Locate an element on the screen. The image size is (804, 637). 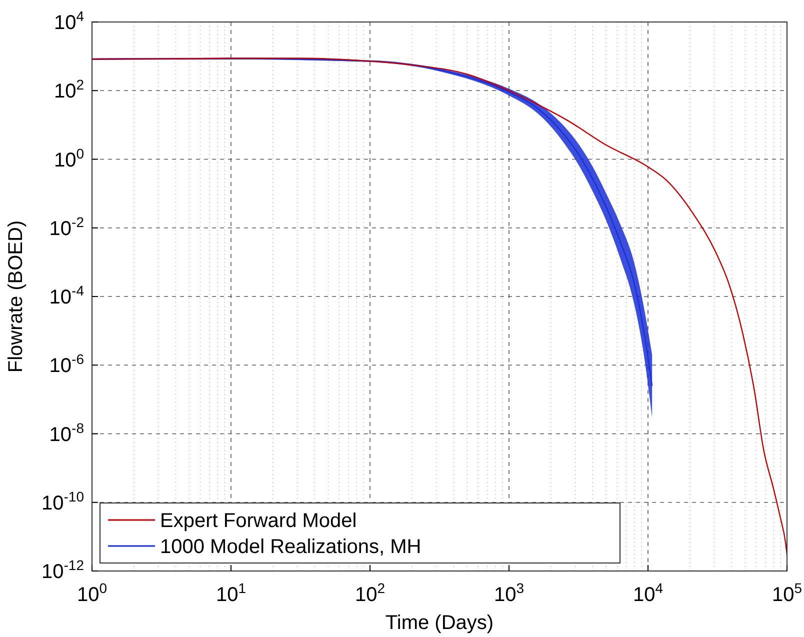
x-tick-label: 10$^{4}$ is located at coordinates (648, 593).